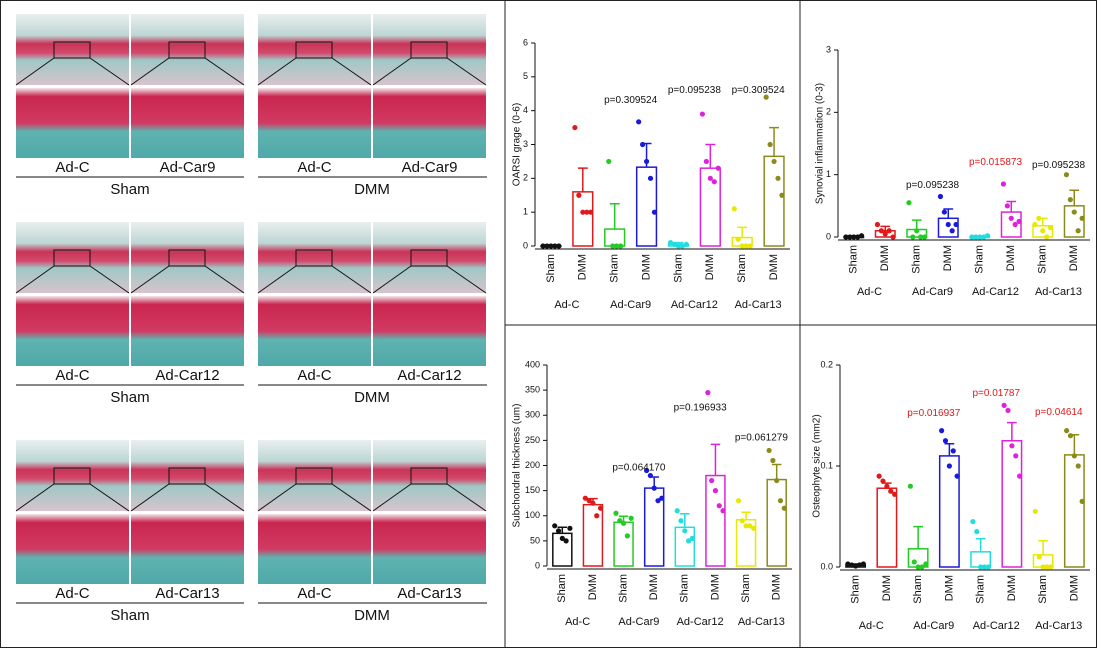 This screenshot has height=648, width=1097. Describe the element at coordinates (826, 566) in the screenshot. I see `y-tick-label: 0.0` at that location.